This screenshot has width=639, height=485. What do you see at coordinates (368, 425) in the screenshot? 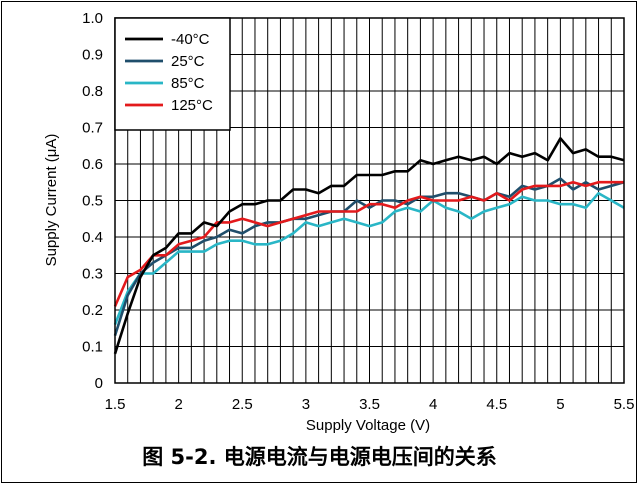
I see `x-axis-label: Supply Voltage (V)` at bounding box center [368, 425].